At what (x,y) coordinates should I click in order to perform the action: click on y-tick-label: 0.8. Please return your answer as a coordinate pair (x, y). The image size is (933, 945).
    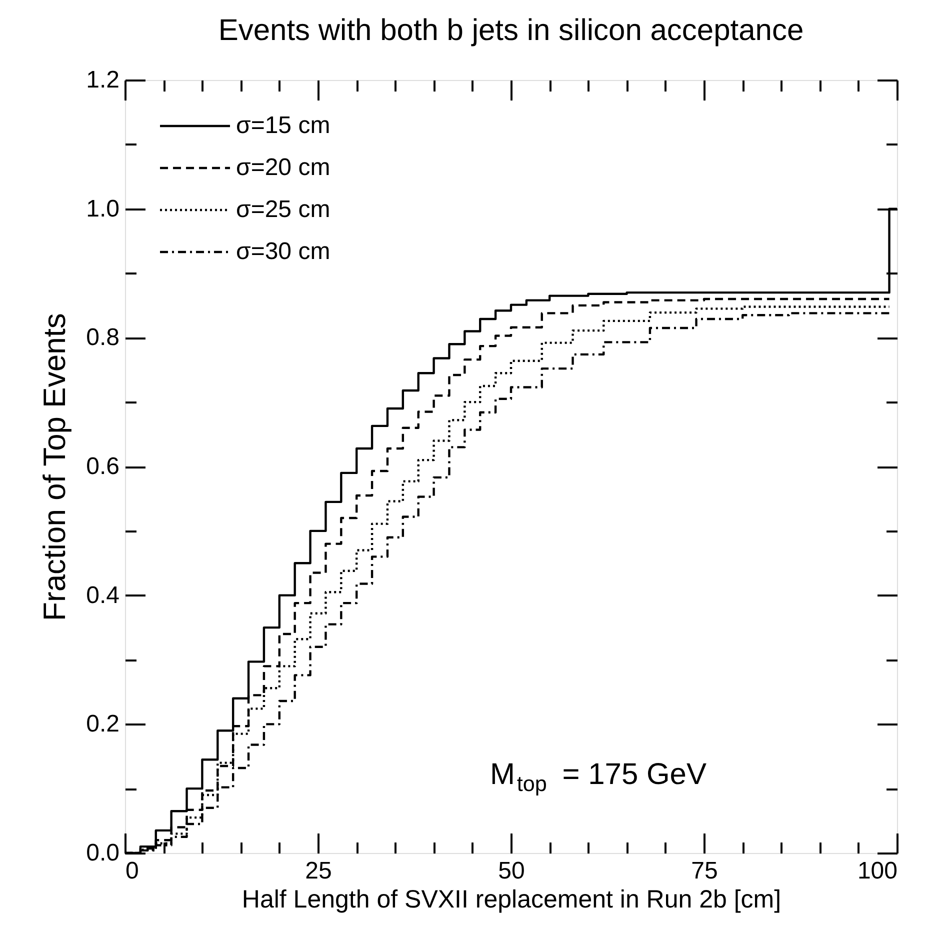
    Looking at the image, I should click on (103, 338).